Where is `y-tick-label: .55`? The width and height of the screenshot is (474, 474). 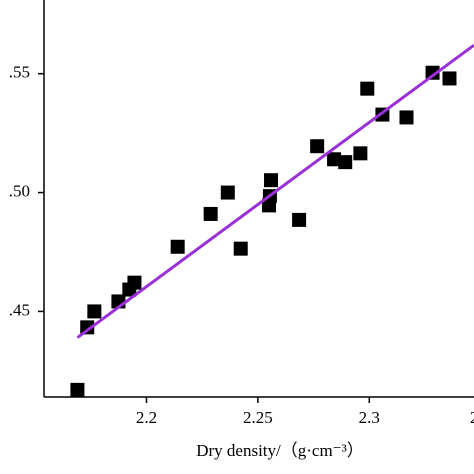 y-tick-label: .55 is located at coordinates (19, 72).